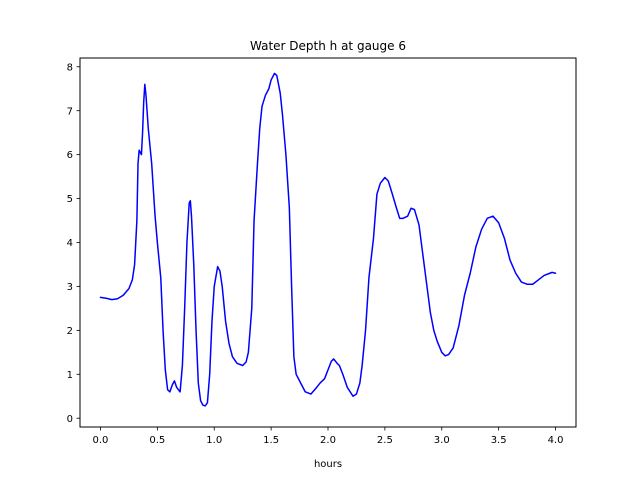 Image resolution: width=640 pixels, height=480 pixels. What do you see at coordinates (70, 111) in the screenshot?
I see `y-tick-label: 7` at bounding box center [70, 111].